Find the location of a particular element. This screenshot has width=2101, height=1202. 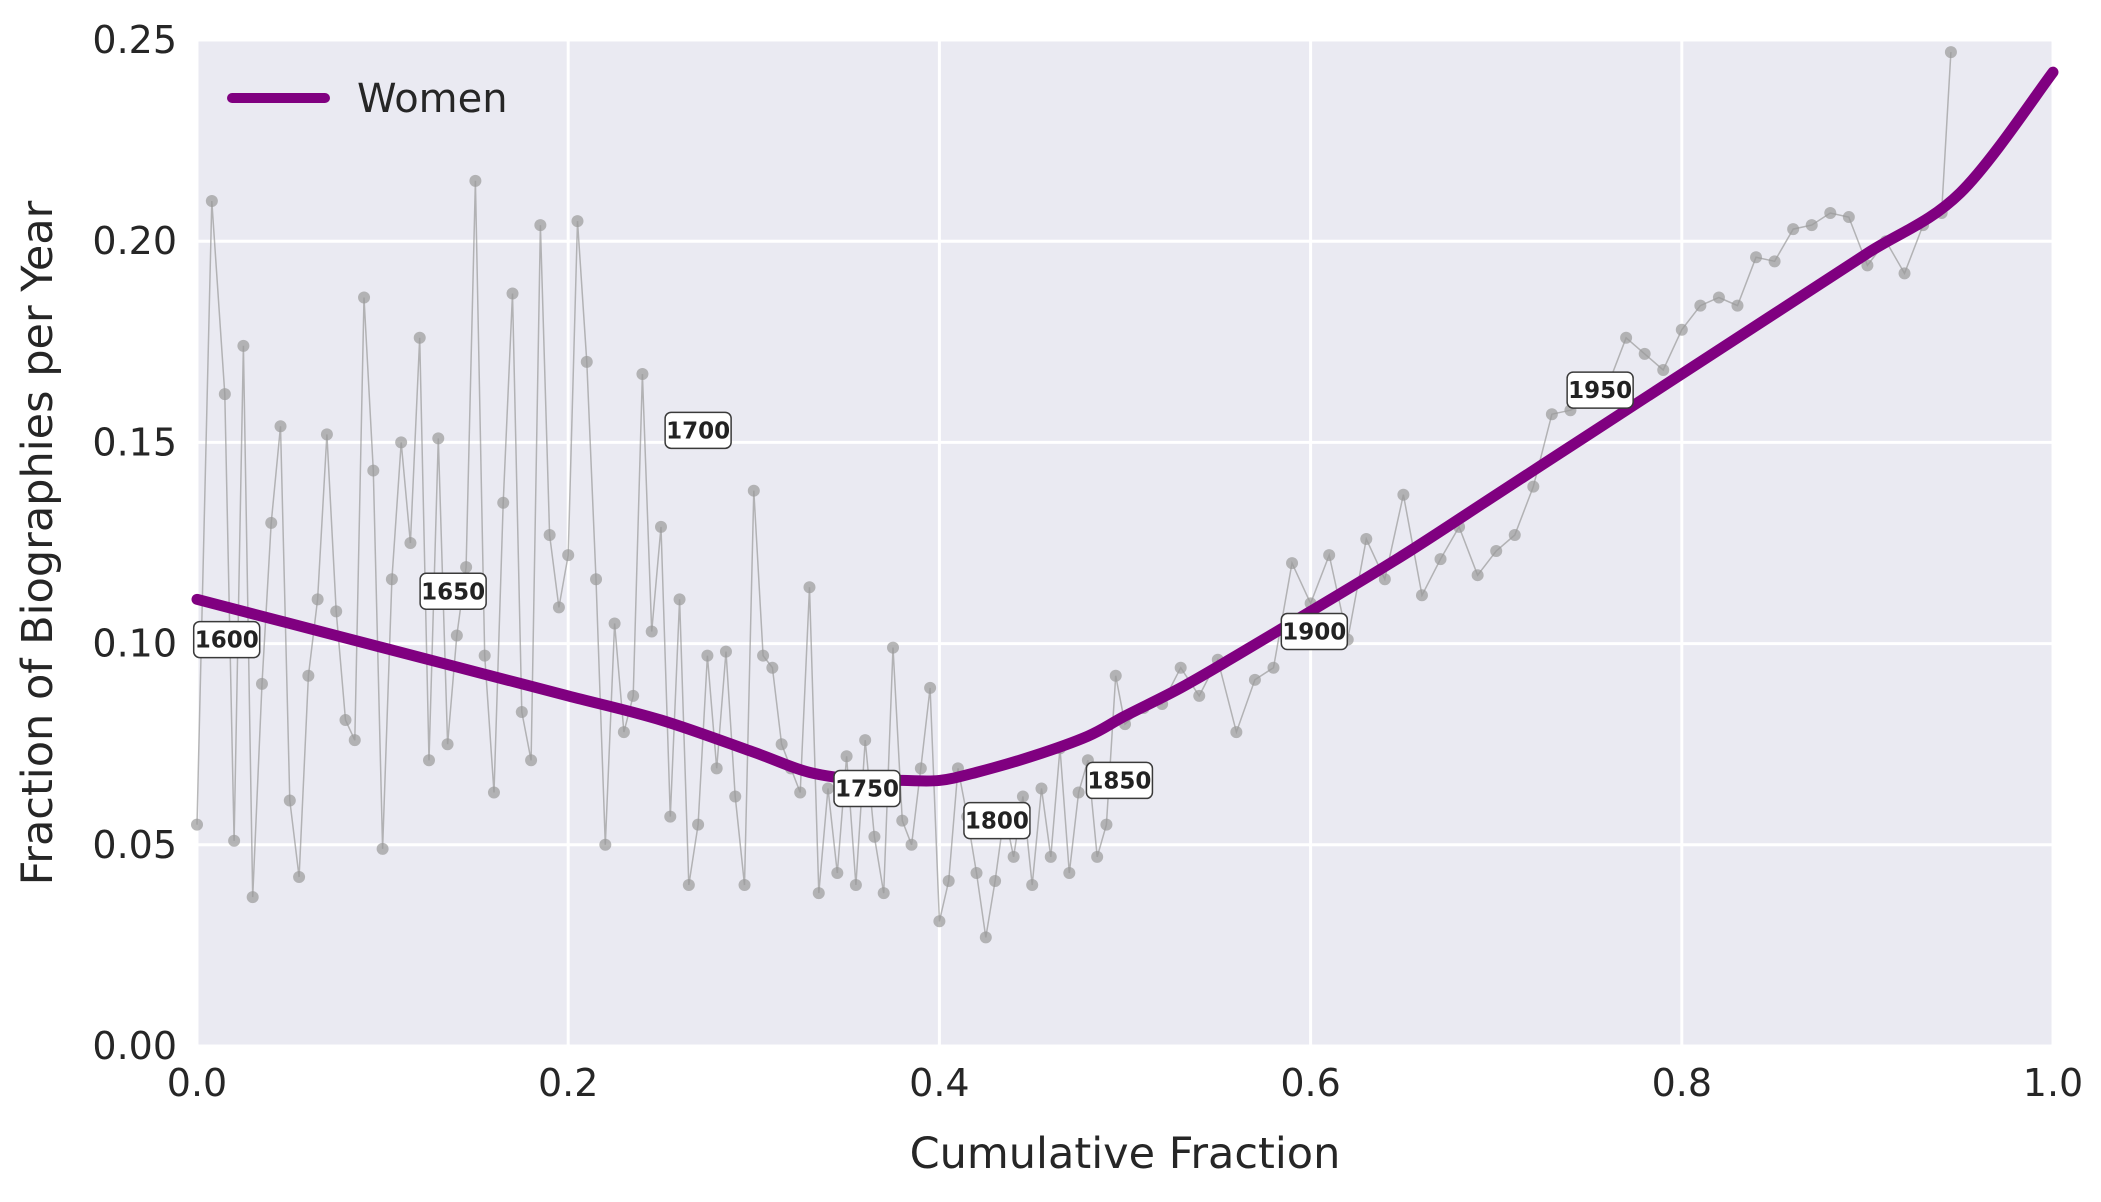

y-tick-label: 0.05 is located at coordinates (134, 845).